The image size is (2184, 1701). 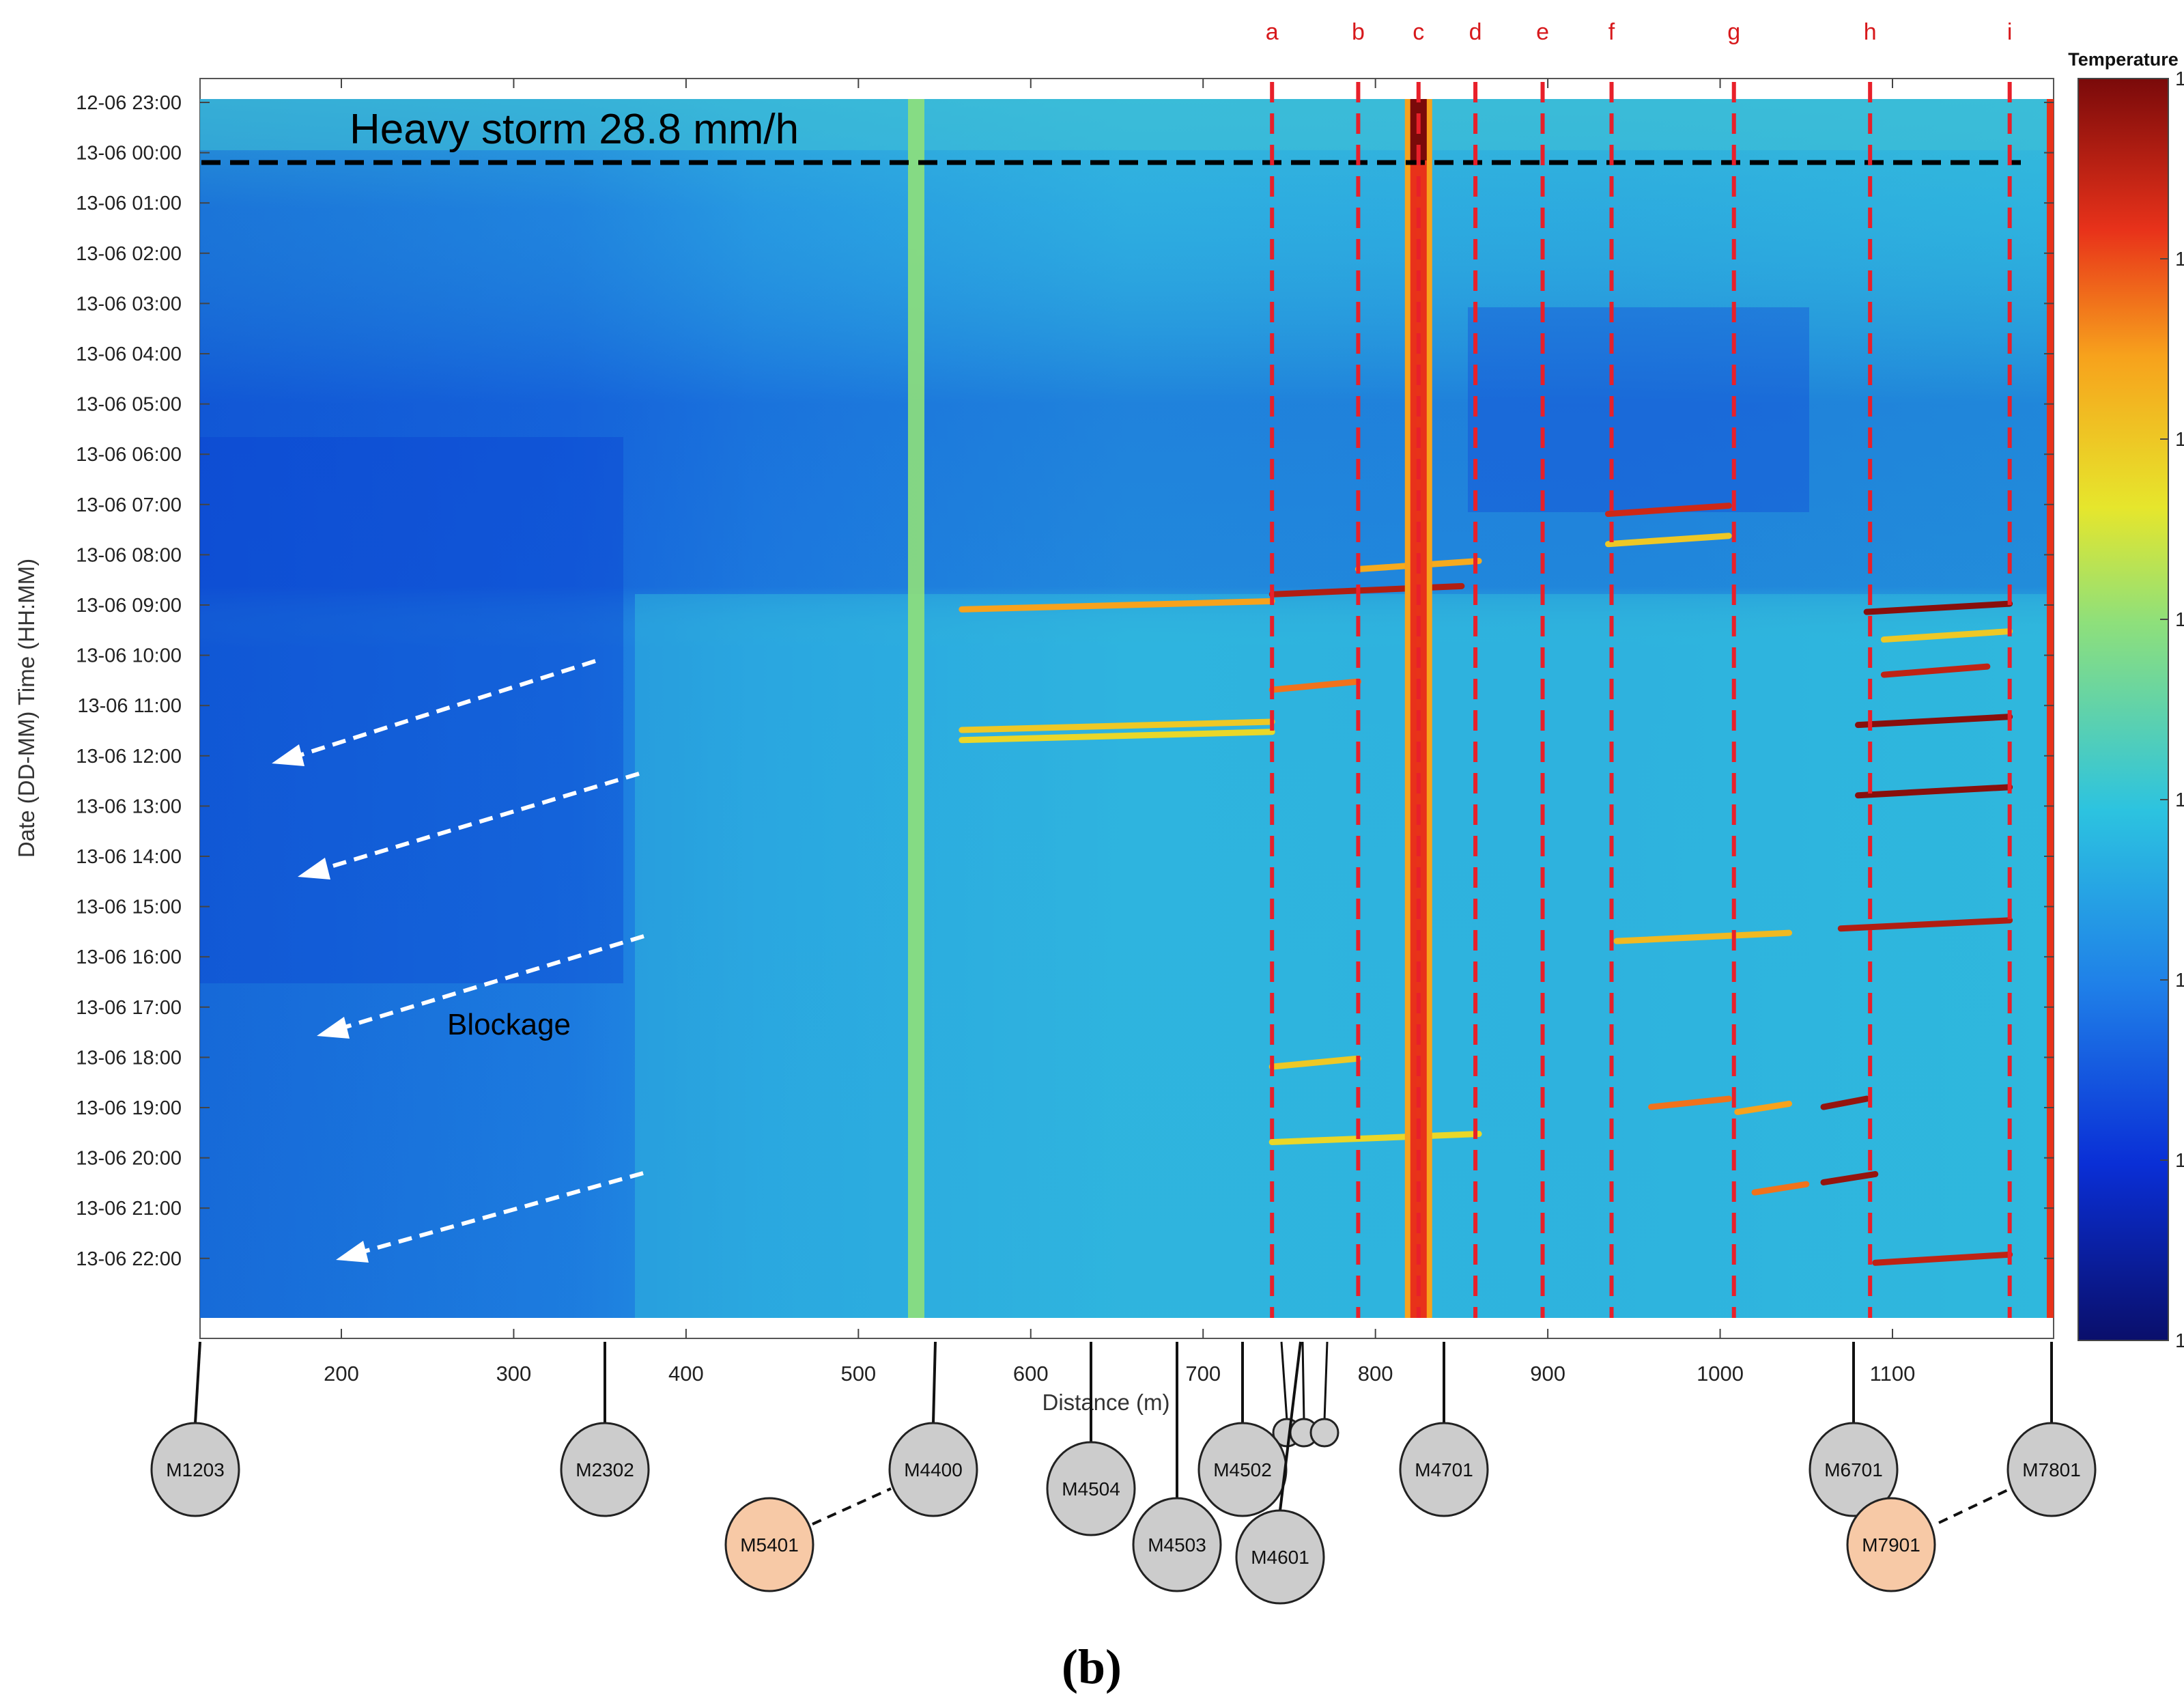 What do you see at coordinates (1375, 1374) in the screenshot?
I see `x-tick-label: 800` at bounding box center [1375, 1374].